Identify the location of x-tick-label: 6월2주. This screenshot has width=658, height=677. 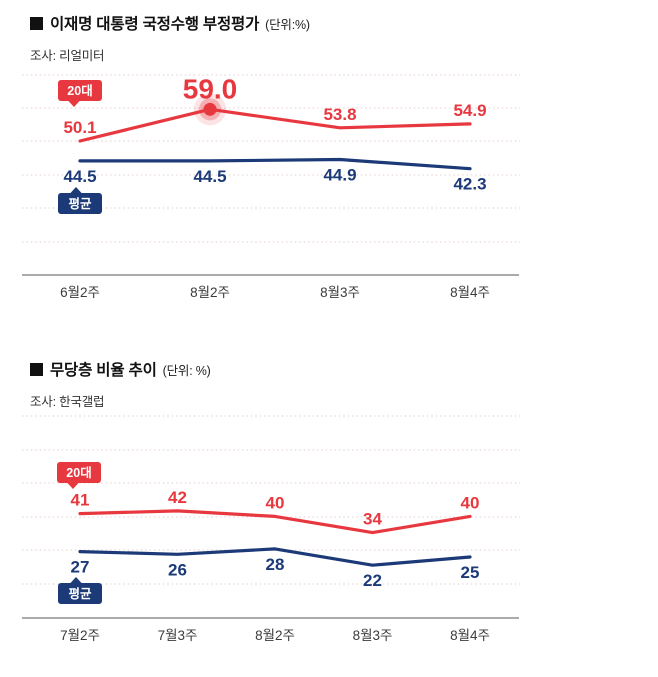
(80, 292).